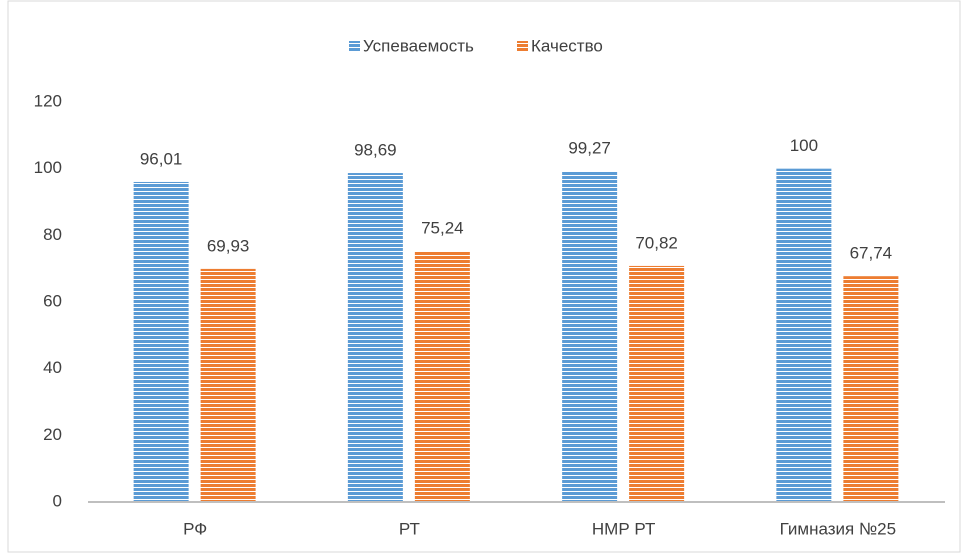 The height and width of the screenshot is (558, 962). Describe the element at coordinates (52, 434) in the screenshot. I see `y-tick-label: 20` at that location.